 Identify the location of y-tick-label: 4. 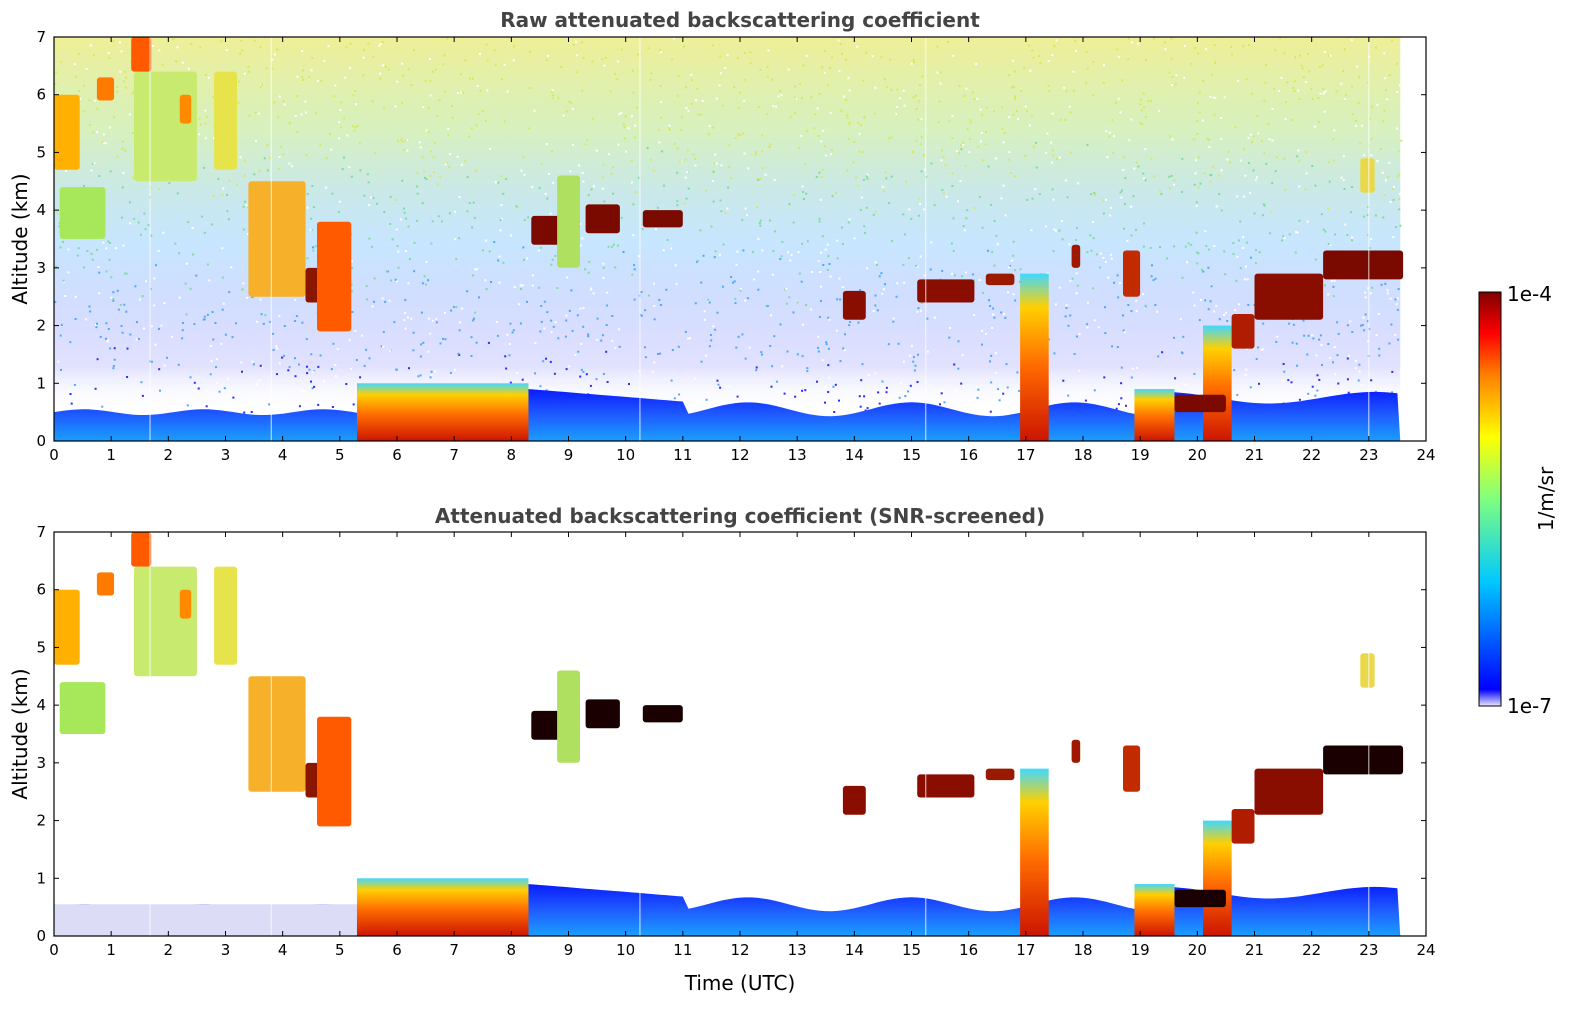
(41, 705).